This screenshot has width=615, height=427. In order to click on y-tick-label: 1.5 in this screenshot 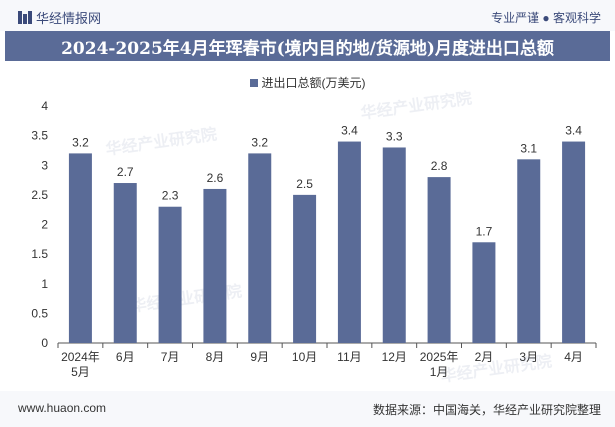, I will do `click(39, 254)`.